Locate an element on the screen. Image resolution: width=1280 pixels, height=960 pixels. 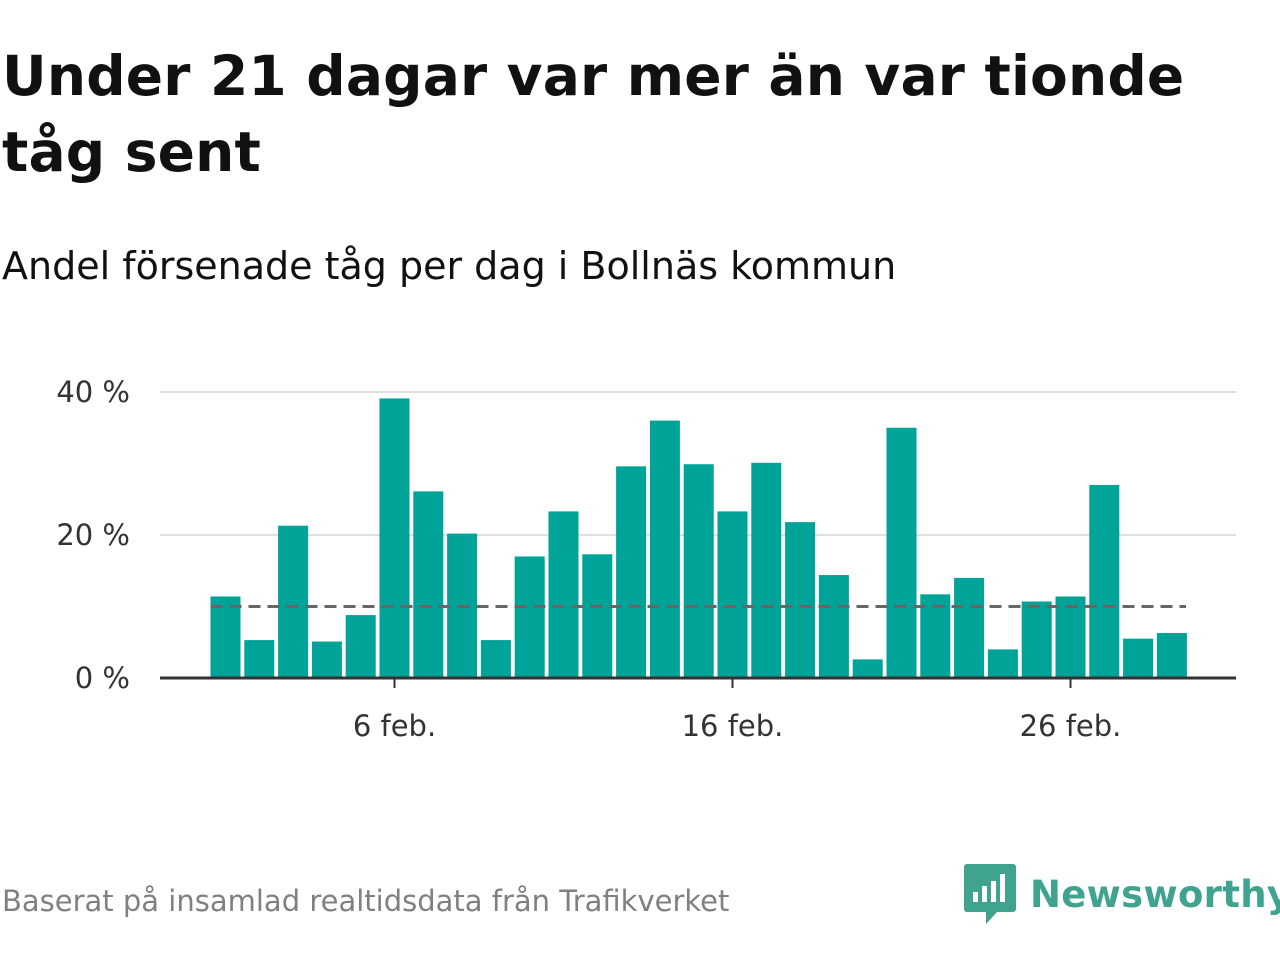
x-tick-label: 26 feb. is located at coordinates (1071, 726).